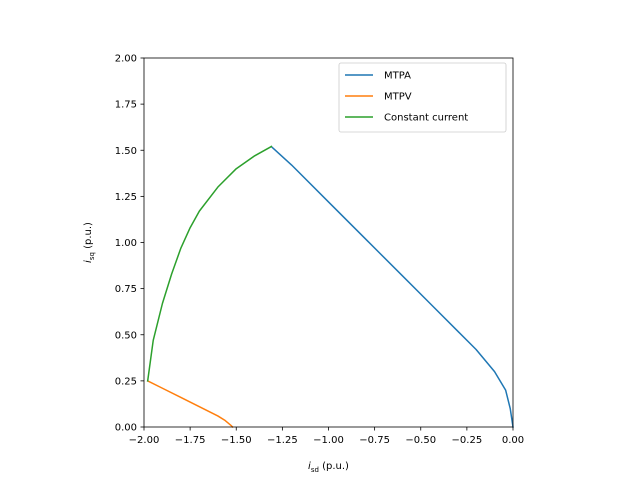  I want to click on legend-label: MTPV, so click(398, 97).